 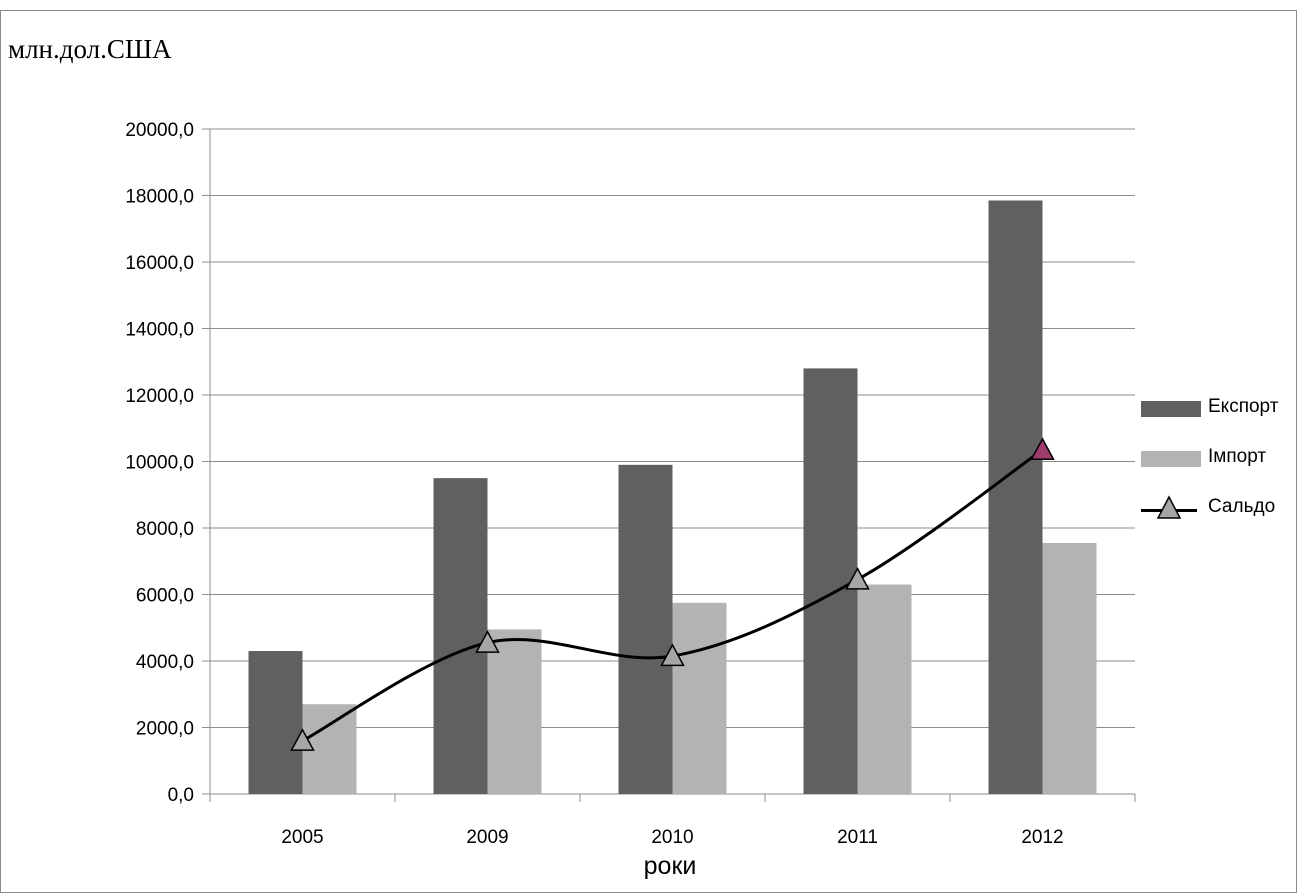 I want to click on legend-label-export: Експорт, so click(x=1243, y=406).